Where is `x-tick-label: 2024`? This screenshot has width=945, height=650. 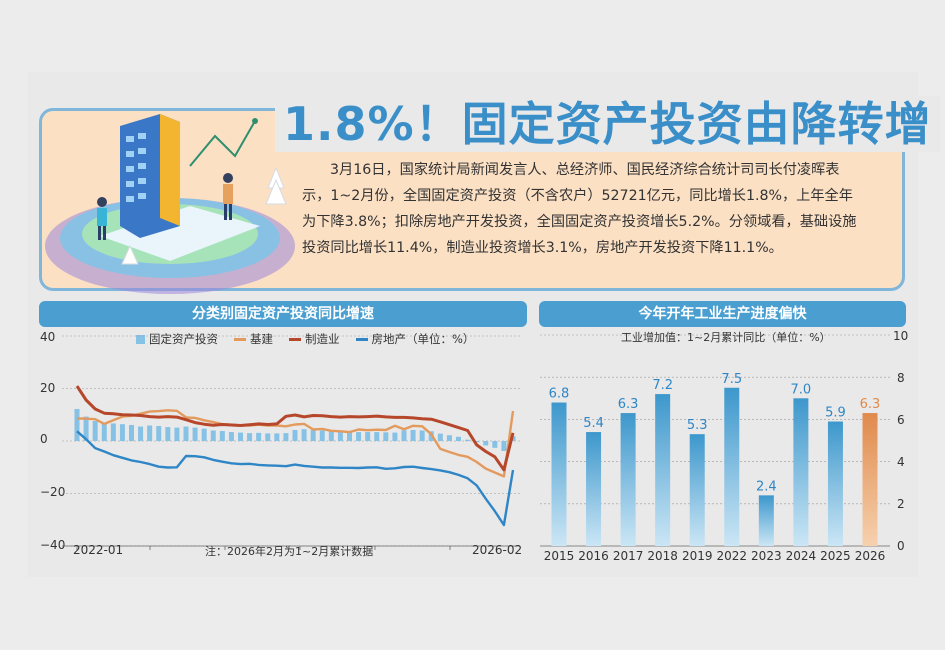 x-tick-label: 2024 is located at coordinates (801, 556).